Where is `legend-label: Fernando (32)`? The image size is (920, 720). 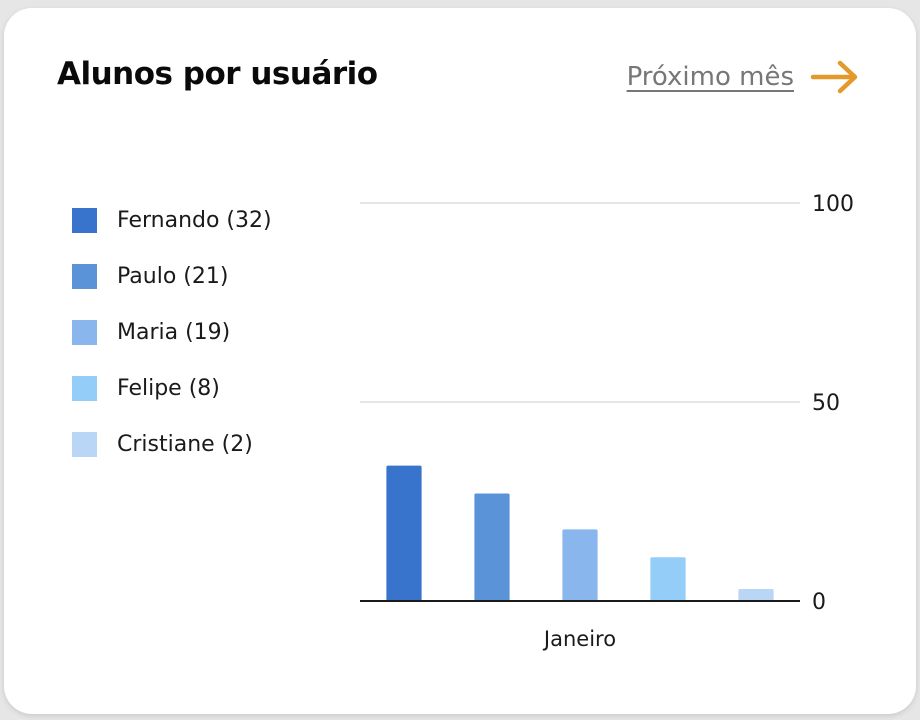
legend-label: Fernando (32) is located at coordinates (194, 220).